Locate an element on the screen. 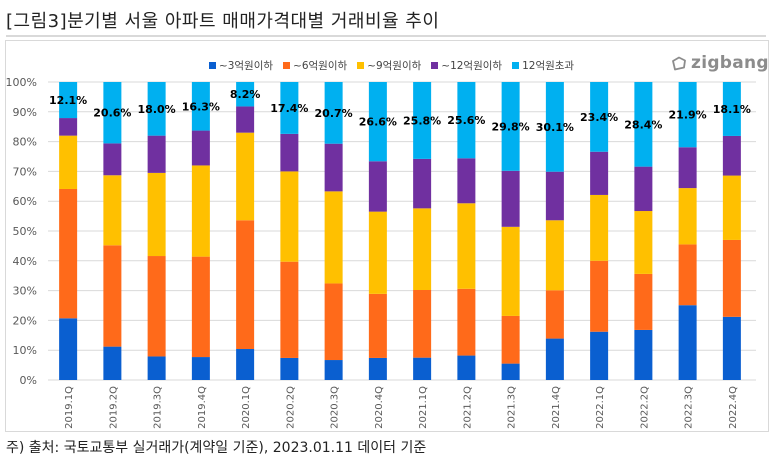 This screenshot has width=779, height=461. x-tick-label: 2022.1Q is located at coordinates (600, 407).